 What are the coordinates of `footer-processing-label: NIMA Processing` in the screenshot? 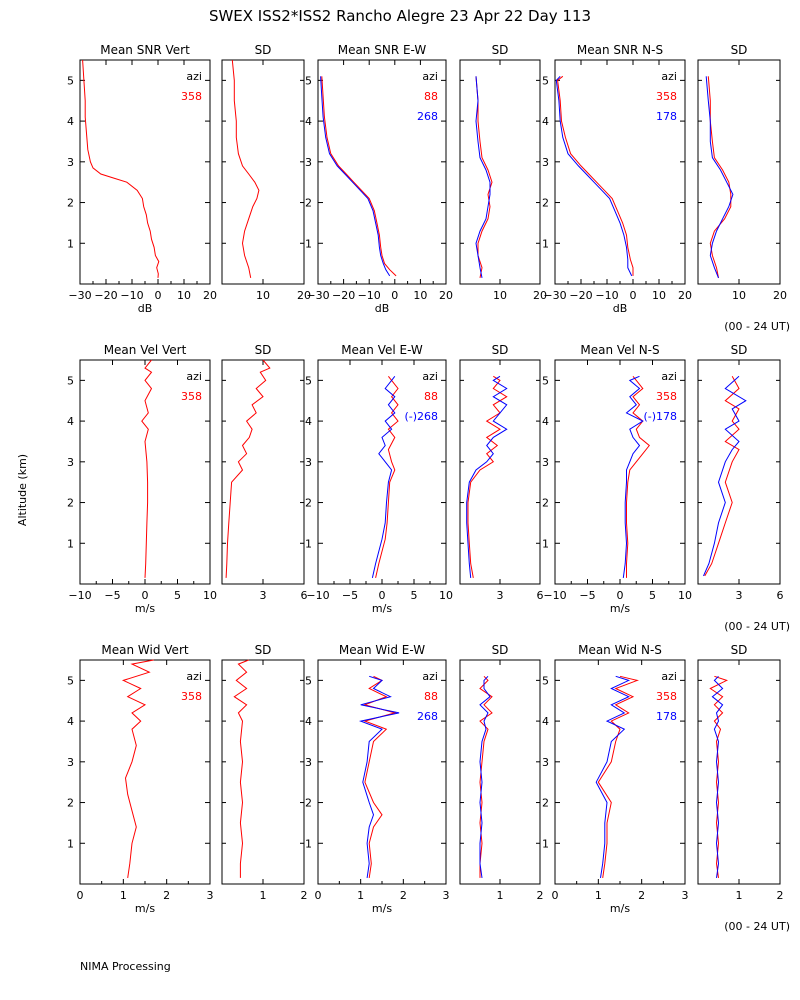 It's located at (125, 966).